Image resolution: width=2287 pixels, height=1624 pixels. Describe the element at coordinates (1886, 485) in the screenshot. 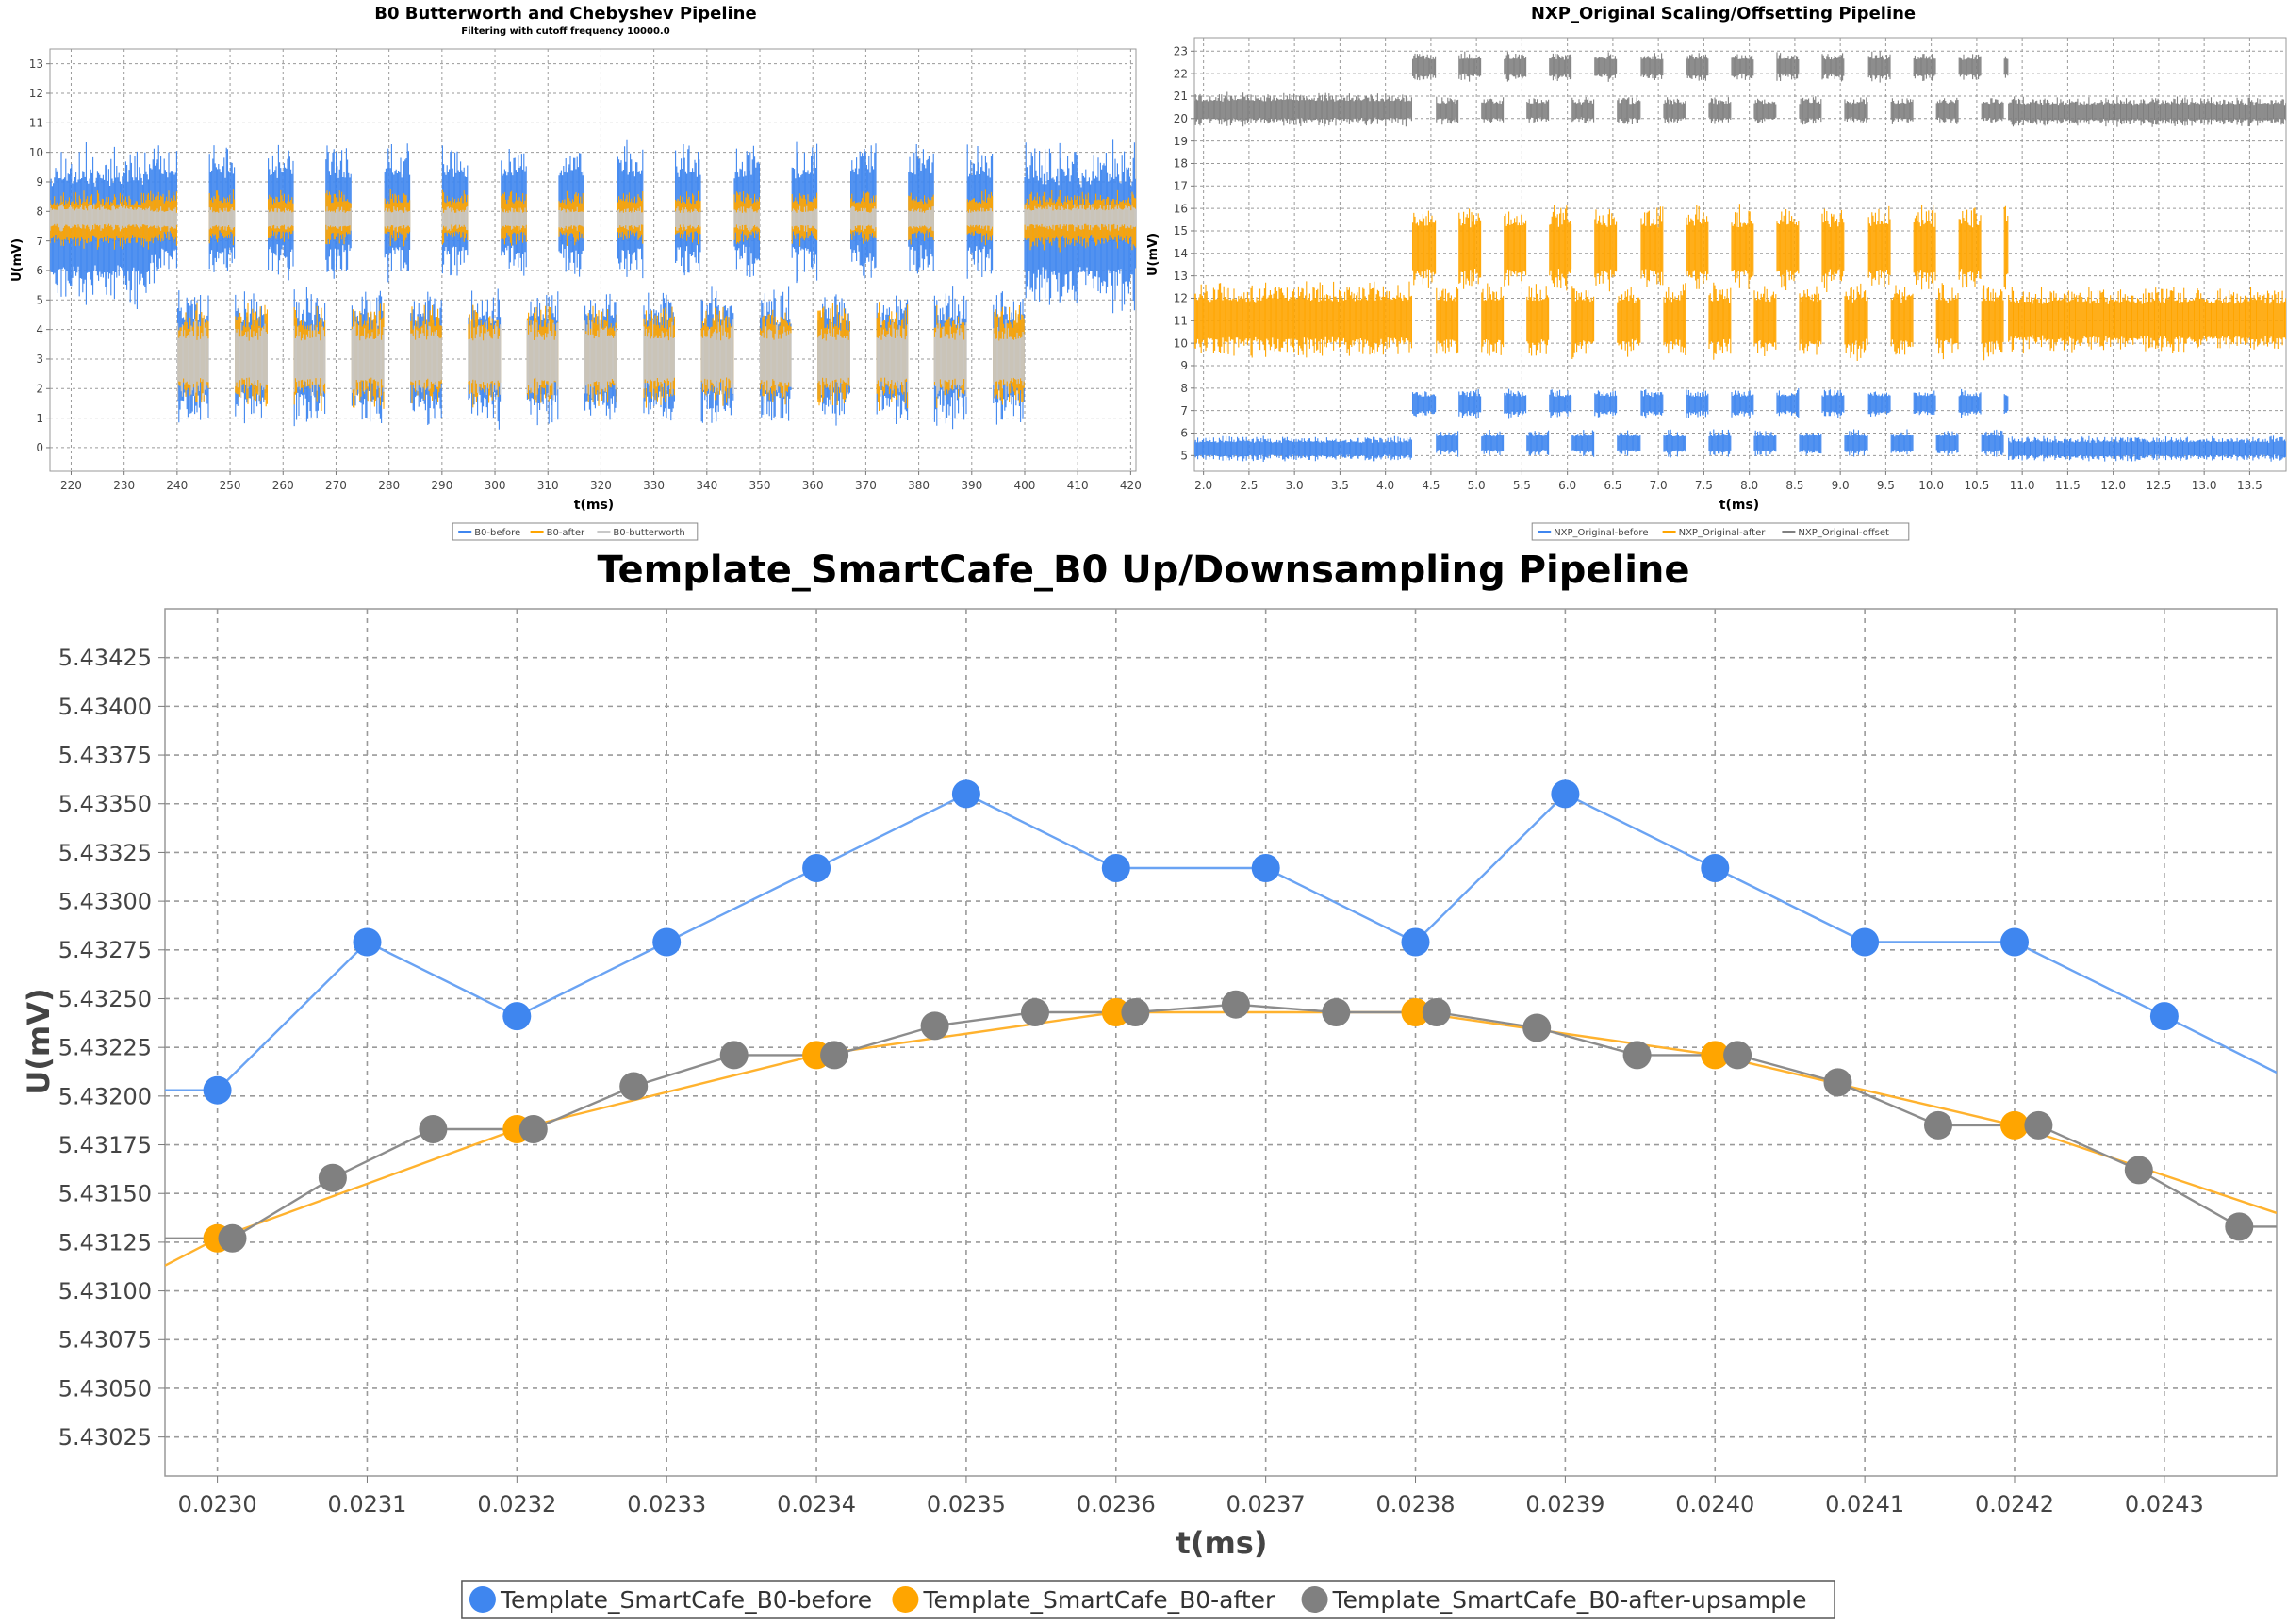

I see `x-tick-label: 9.5` at that location.